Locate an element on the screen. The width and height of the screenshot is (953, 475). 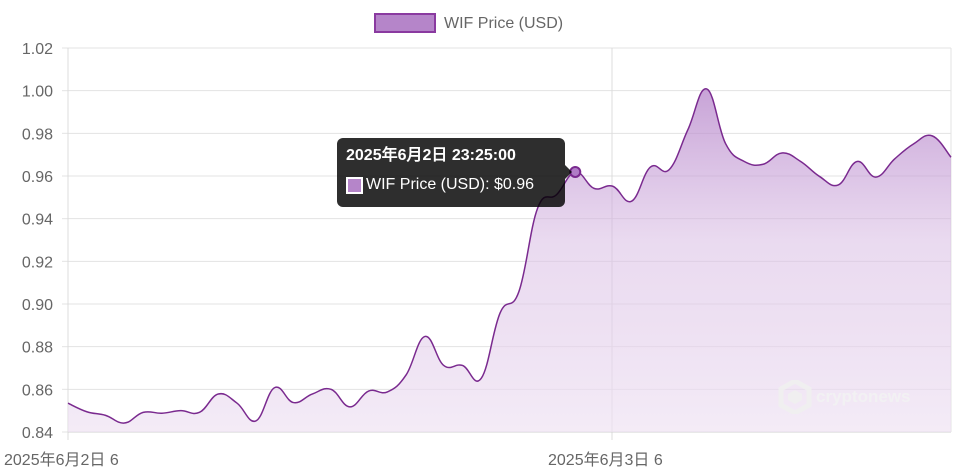
watermark-text: cryptonews is located at coordinates (863, 396).